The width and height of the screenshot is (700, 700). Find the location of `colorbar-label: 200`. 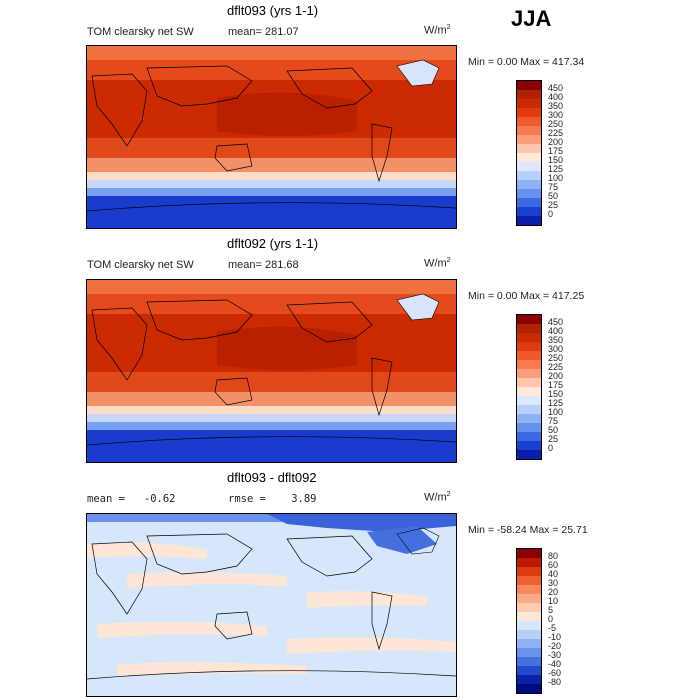

colorbar-label: 200 is located at coordinates (556, 376).